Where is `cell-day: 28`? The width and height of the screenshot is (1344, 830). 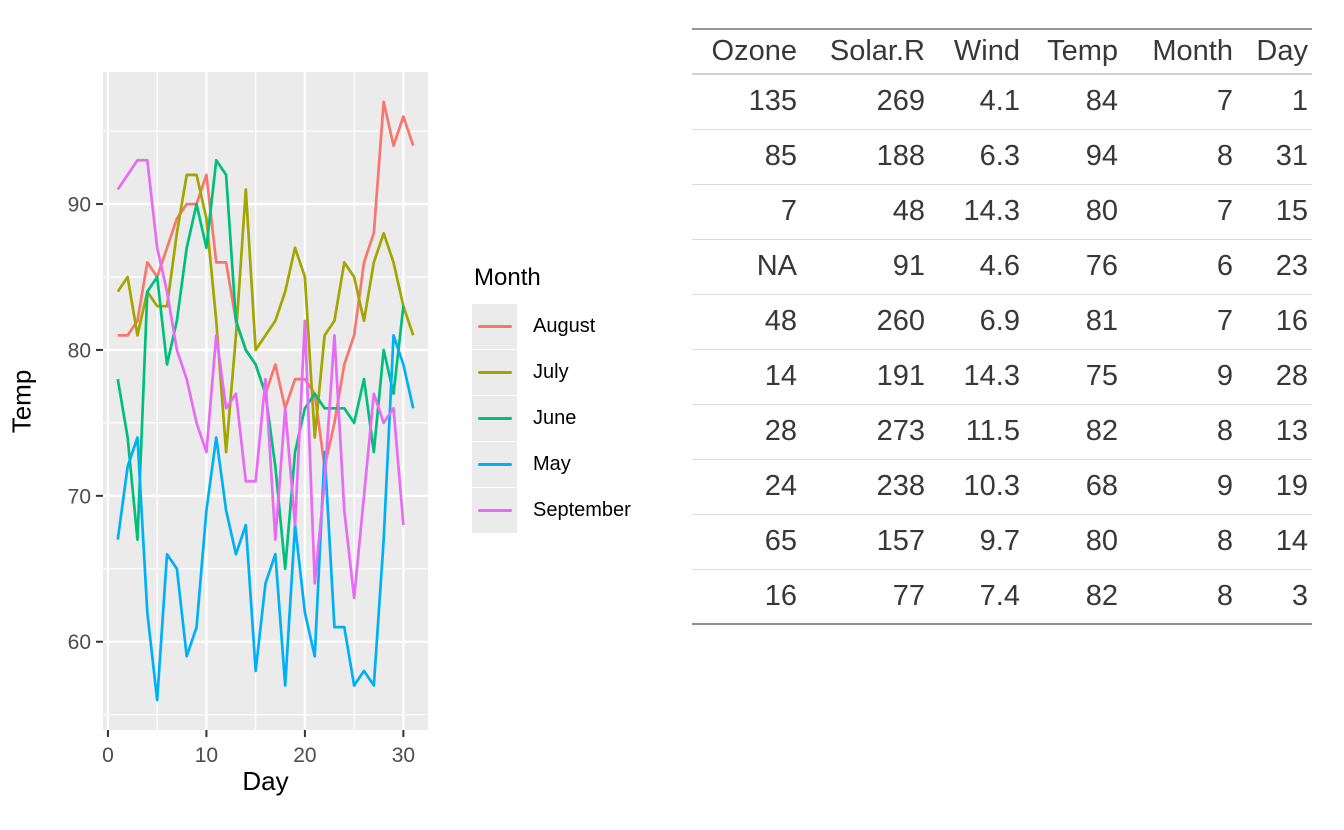 cell-day: 28 is located at coordinates (1291, 376).